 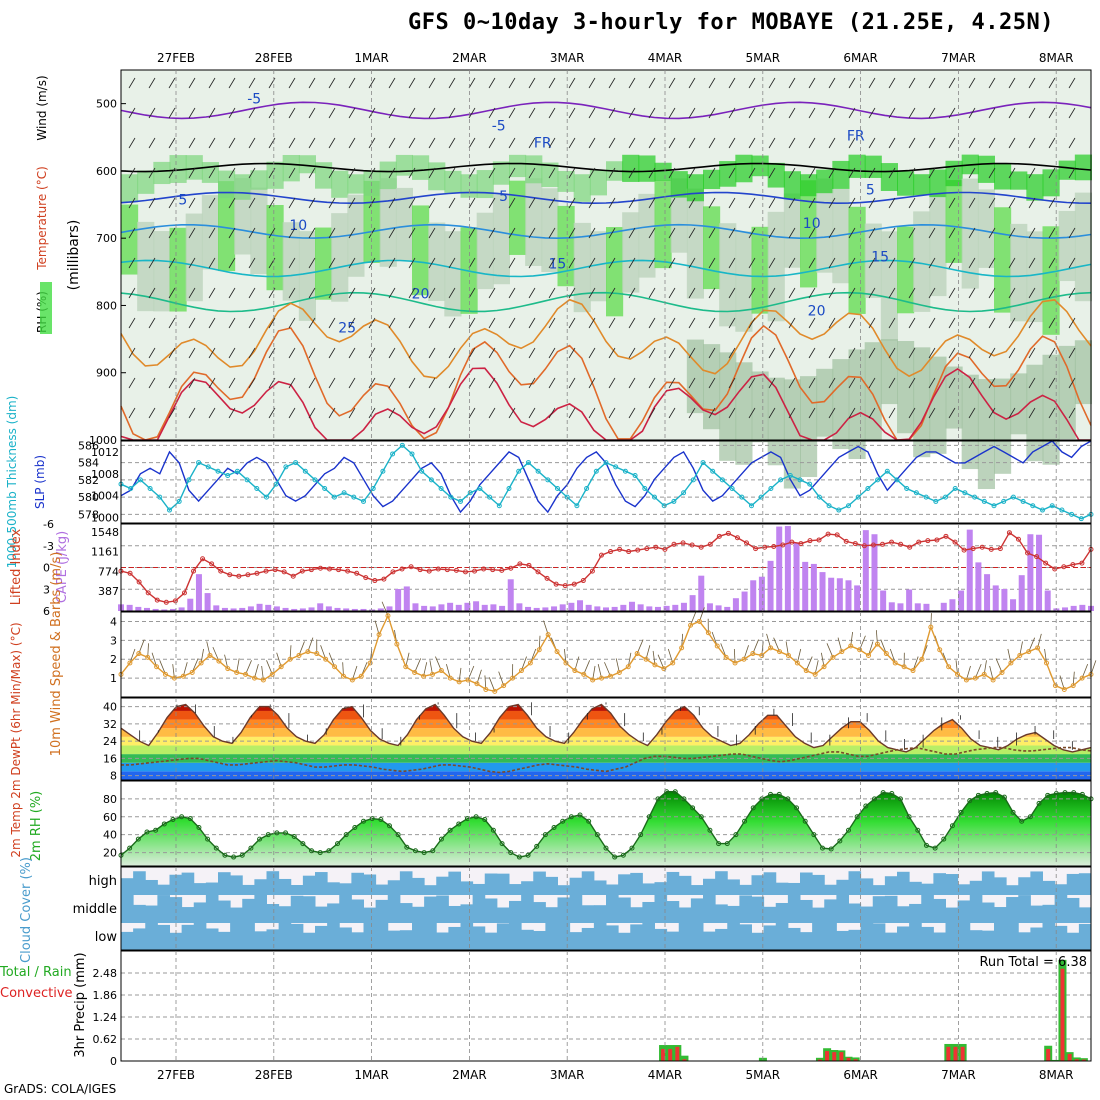 I want to click on isotherm-label: FR, so click(x=856, y=137).